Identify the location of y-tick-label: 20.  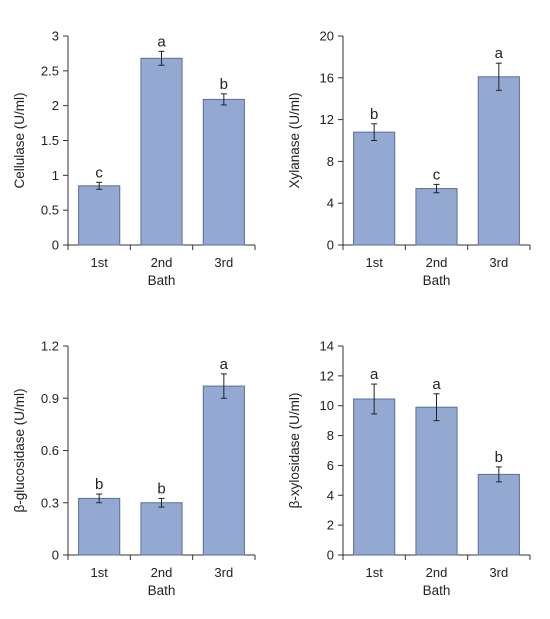
(327, 36).